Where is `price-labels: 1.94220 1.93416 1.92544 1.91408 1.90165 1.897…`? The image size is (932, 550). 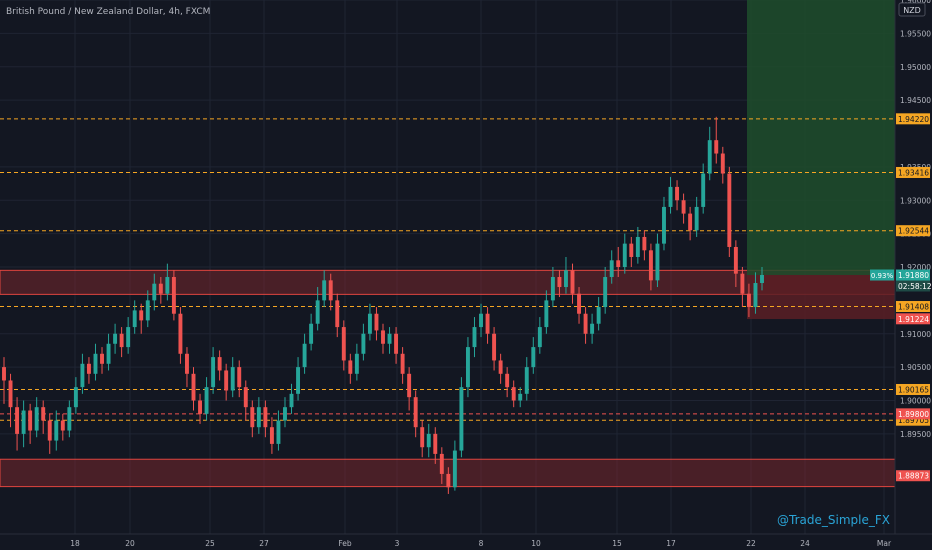
price-labels: 1.94220 1.93416 1.92544 1.91408 1.90165 1.897… is located at coordinates (901, 297).